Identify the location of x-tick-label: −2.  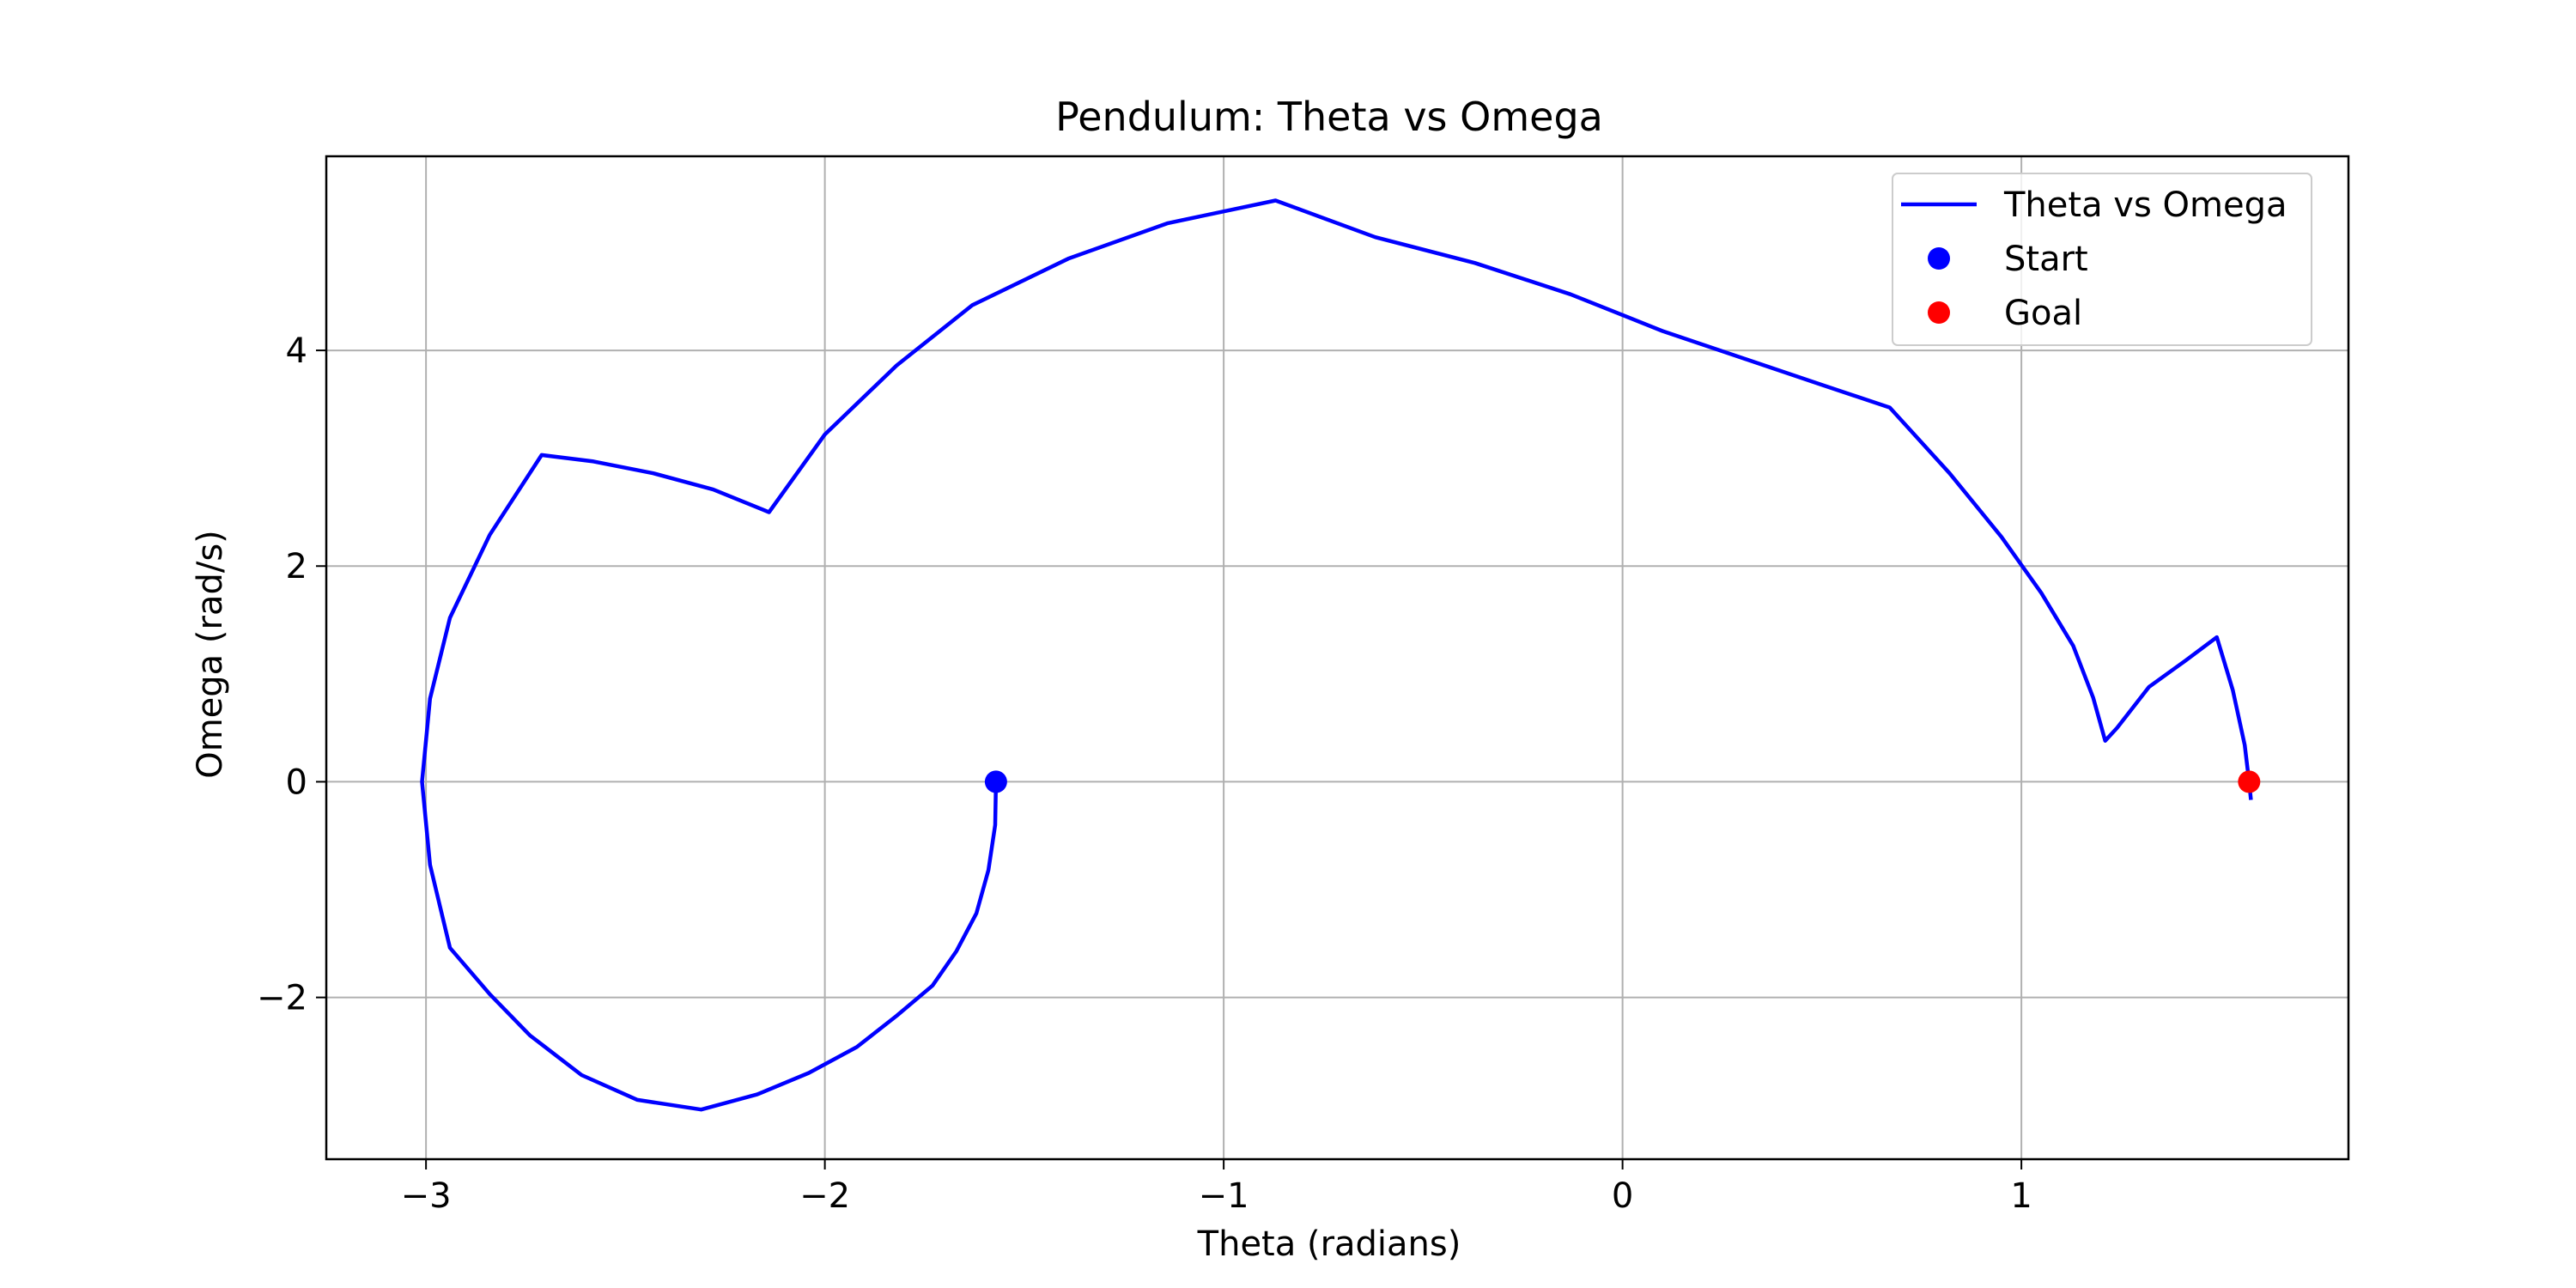
(824, 1196).